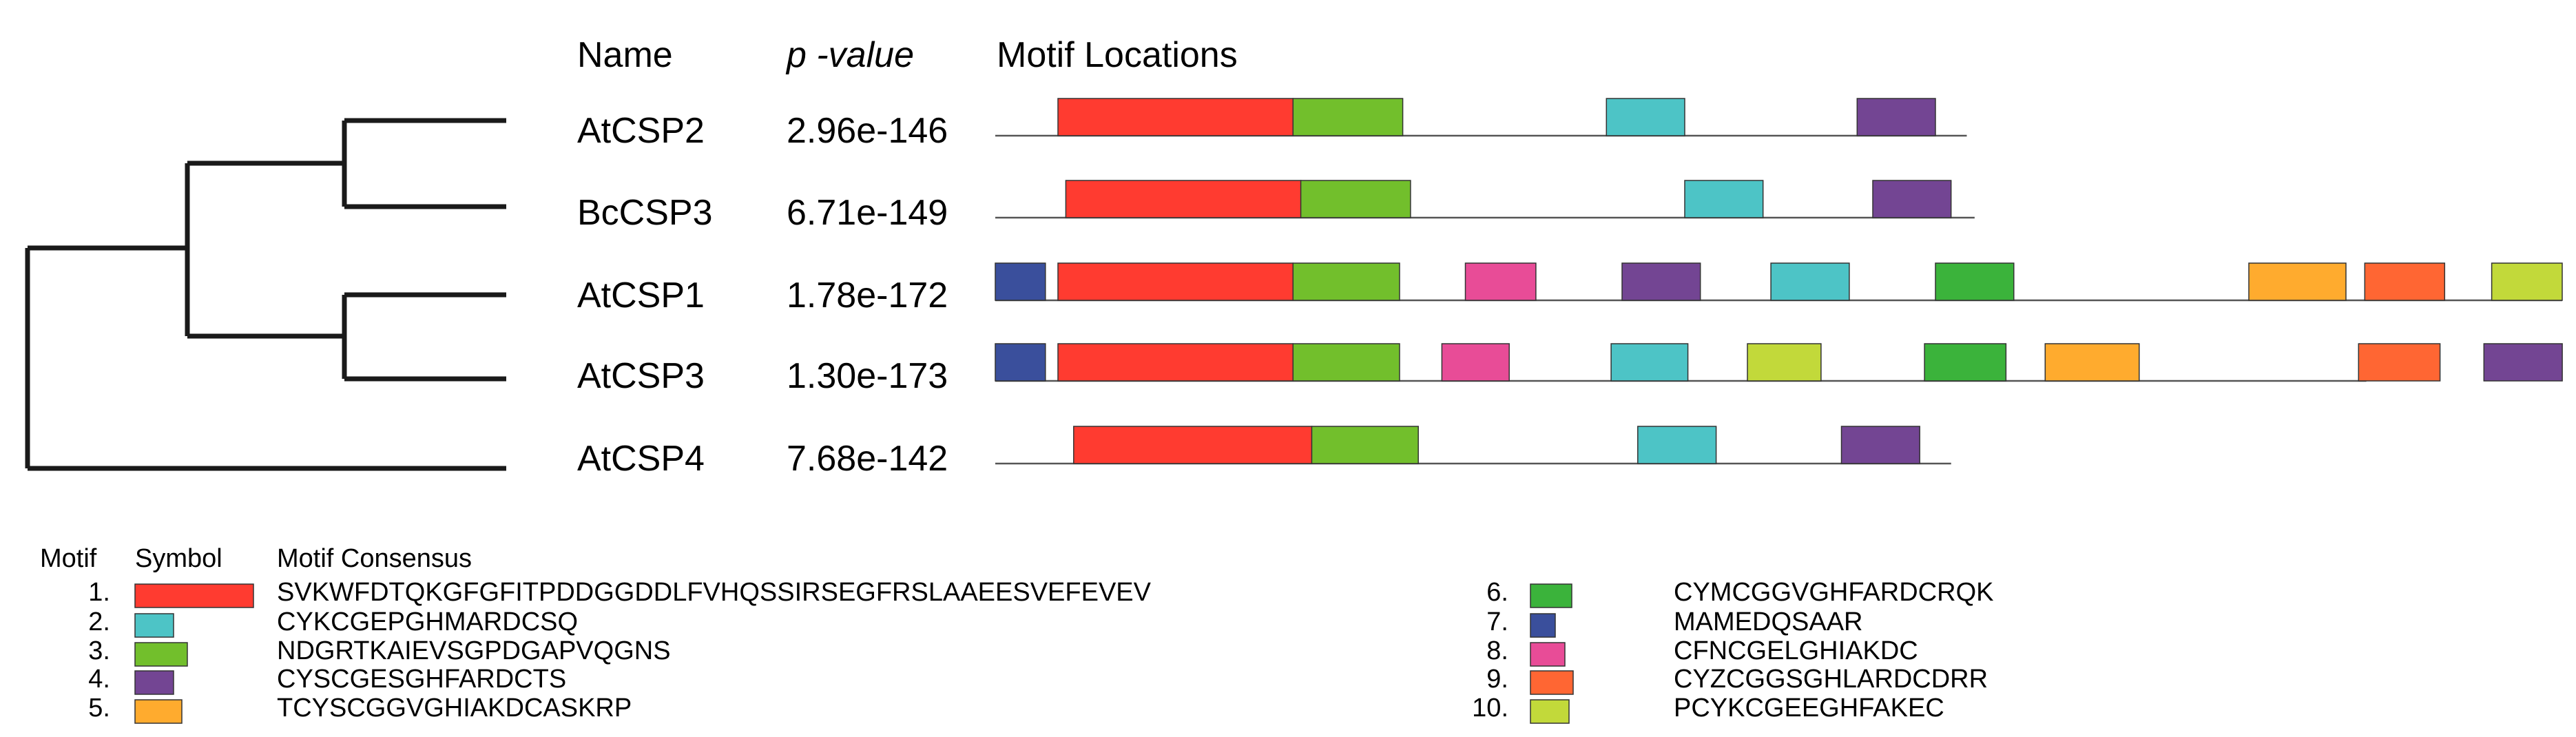 This screenshot has height=737, width=2576. Describe the element at coordinates (68, 558) in the screenshot. I see `legend-header-motif: Motif` at that location.